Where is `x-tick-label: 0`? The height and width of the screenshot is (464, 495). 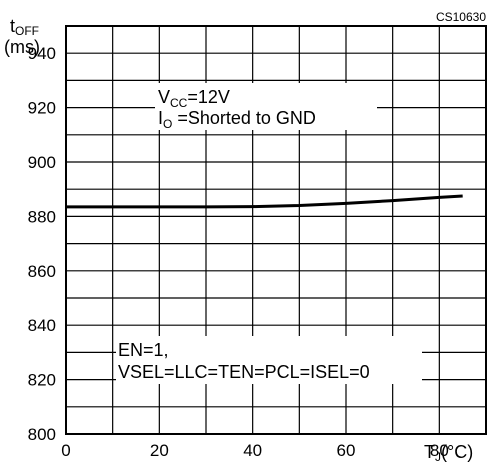
x-tick-label: 0 is located at coordinates (65, 450).